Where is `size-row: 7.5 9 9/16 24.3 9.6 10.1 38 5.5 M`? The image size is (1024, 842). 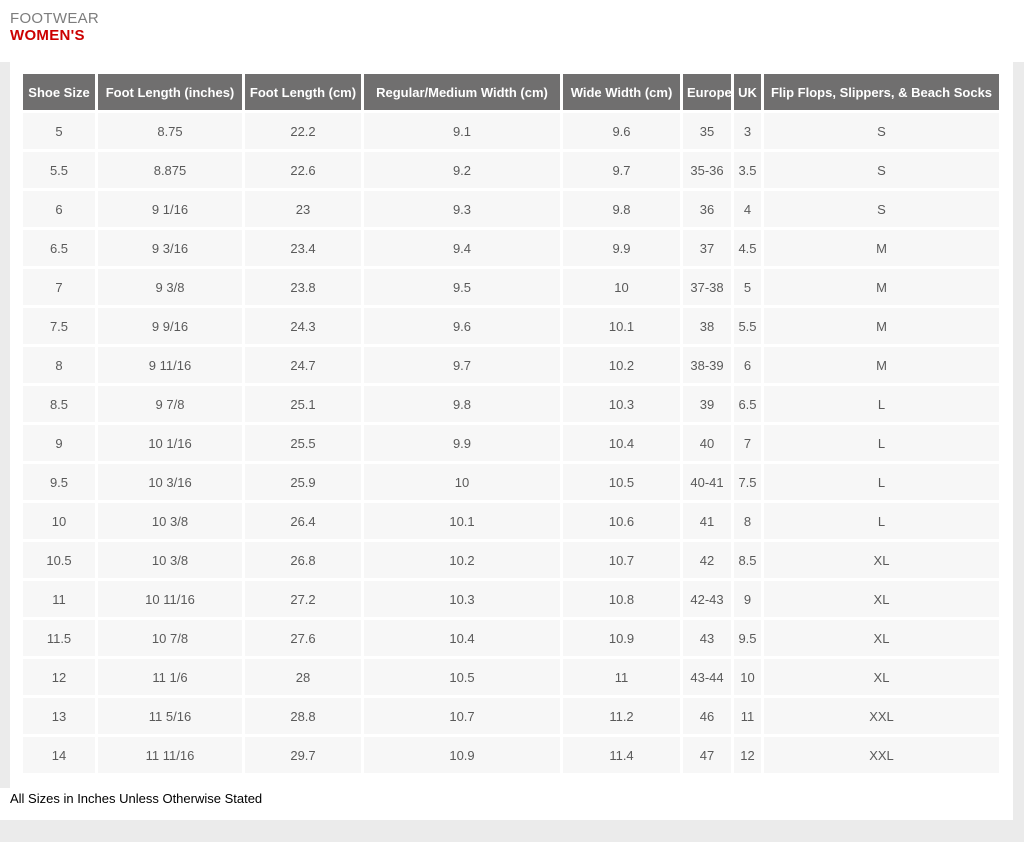
size-row: 7.5 9 9/16 24.3 9.6 10.1 38 5.5 M is located at coordinates (511, 326).